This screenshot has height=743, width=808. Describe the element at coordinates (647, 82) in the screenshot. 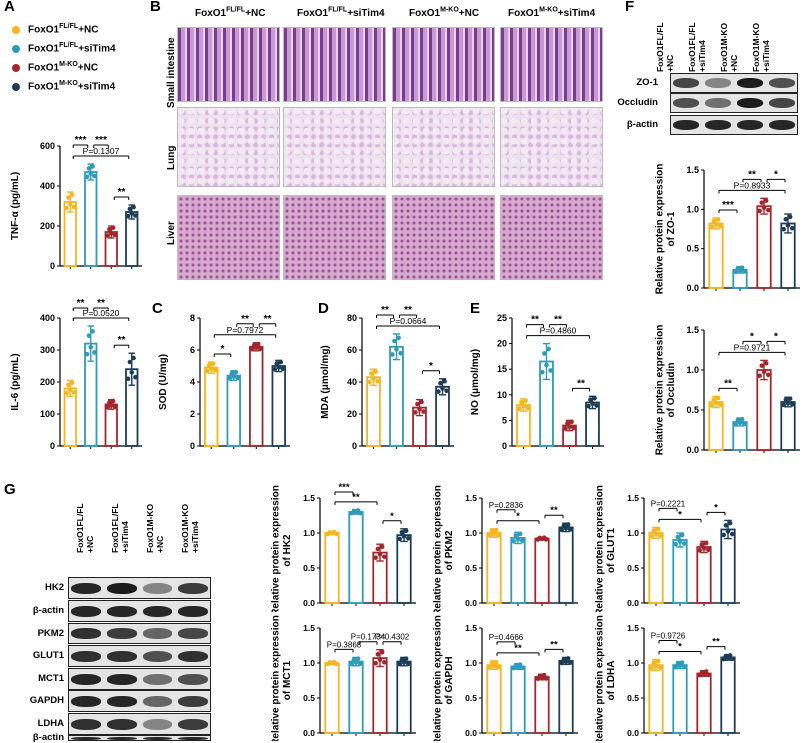

I see `blot-row-label: ZO-1` at that location.